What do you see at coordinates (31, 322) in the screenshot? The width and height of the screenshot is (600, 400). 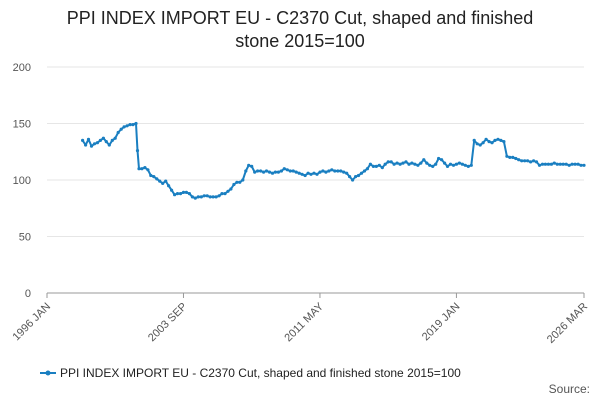 I see `x-tick-label: 1996 JAN` at bounding box center [31, 322].